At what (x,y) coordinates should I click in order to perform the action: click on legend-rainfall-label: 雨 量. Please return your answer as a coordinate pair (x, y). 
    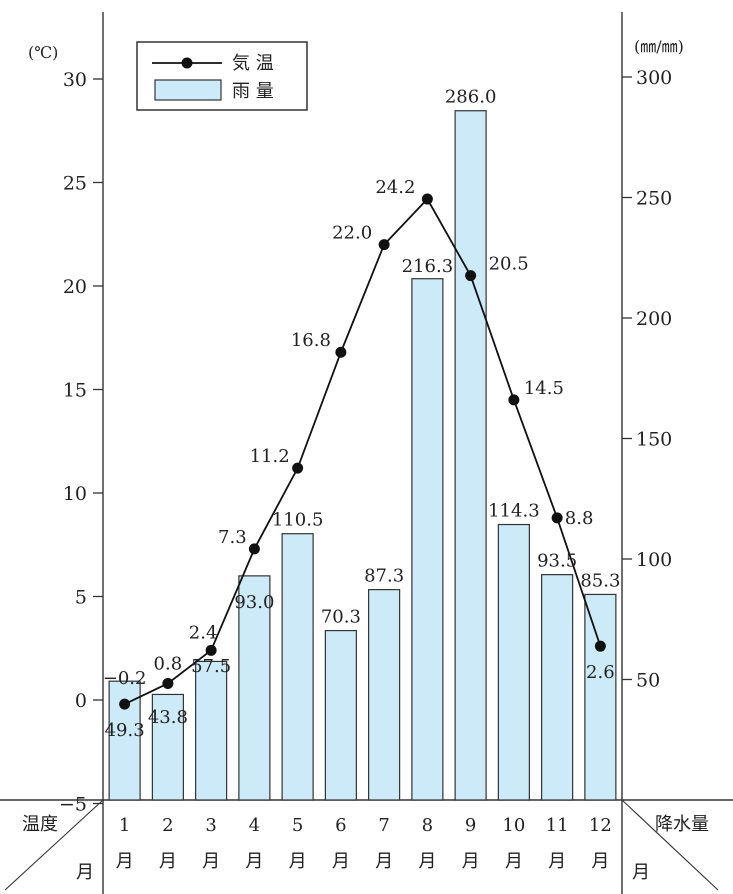
    Looking at the image, I should click on (253, 91).